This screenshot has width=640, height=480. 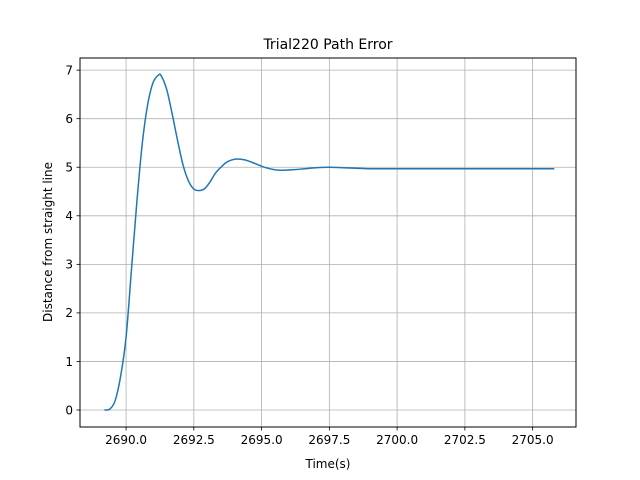 I want to click on y-tick-label: 7, so click(x=69, y=70).